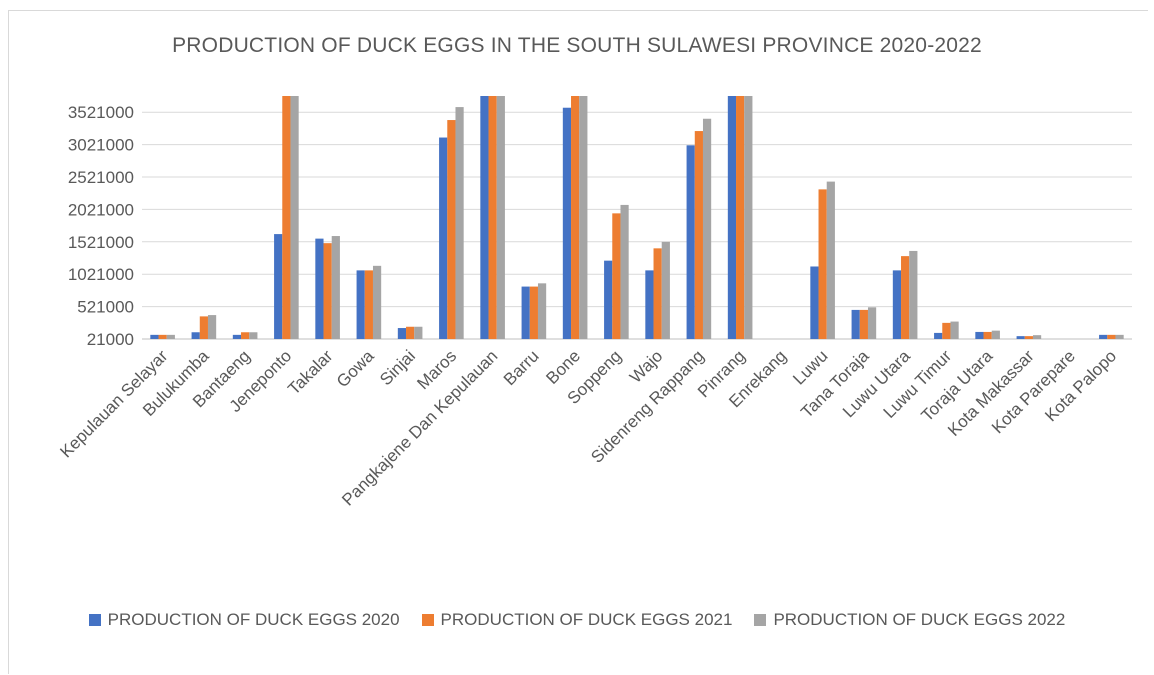 This screenshot has width=1154, height=675. I want to click on y-tick-label: 3021000, so click(101, 145).